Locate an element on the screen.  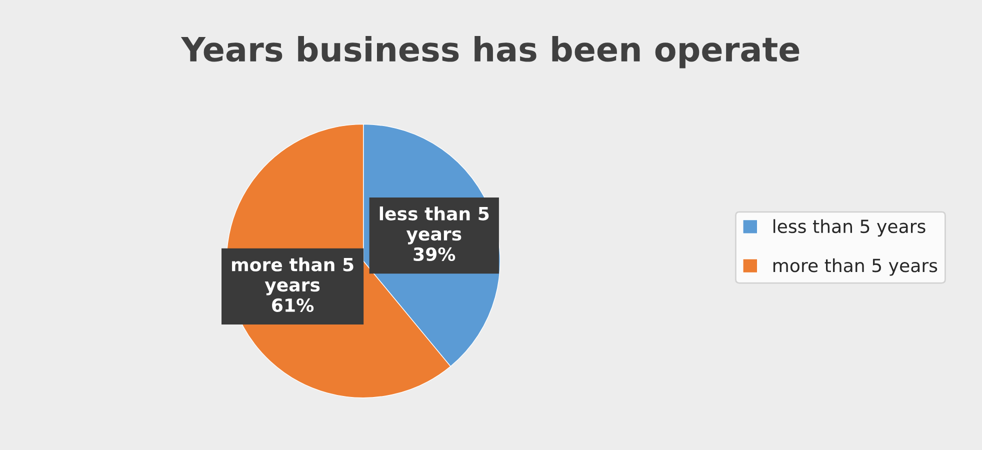
chart-title: Years business has been operate is located at coordinates (490, 52).